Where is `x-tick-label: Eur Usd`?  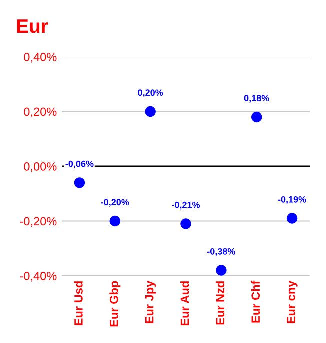 x-tick-label: Eur Usd is located at coordinates (78, 304).